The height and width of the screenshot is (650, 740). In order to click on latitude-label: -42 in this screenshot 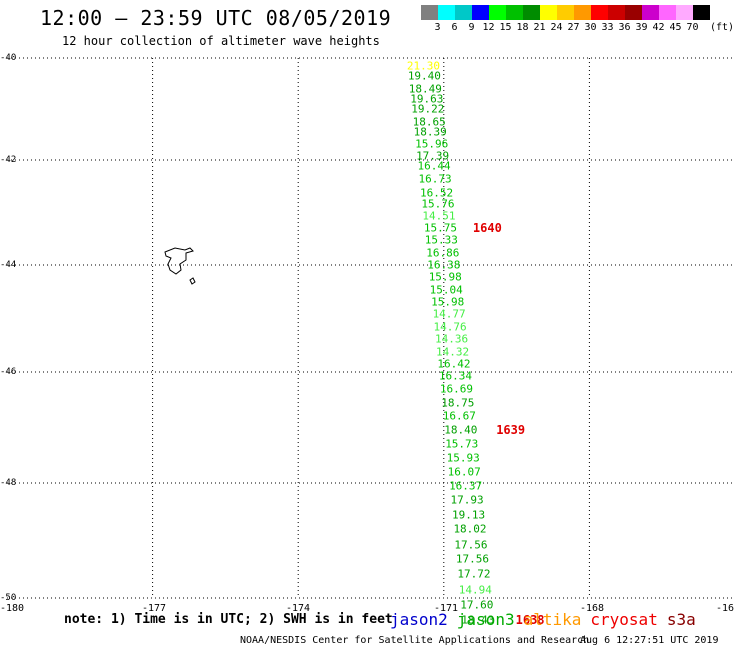, I will do `click(8, 160)`.